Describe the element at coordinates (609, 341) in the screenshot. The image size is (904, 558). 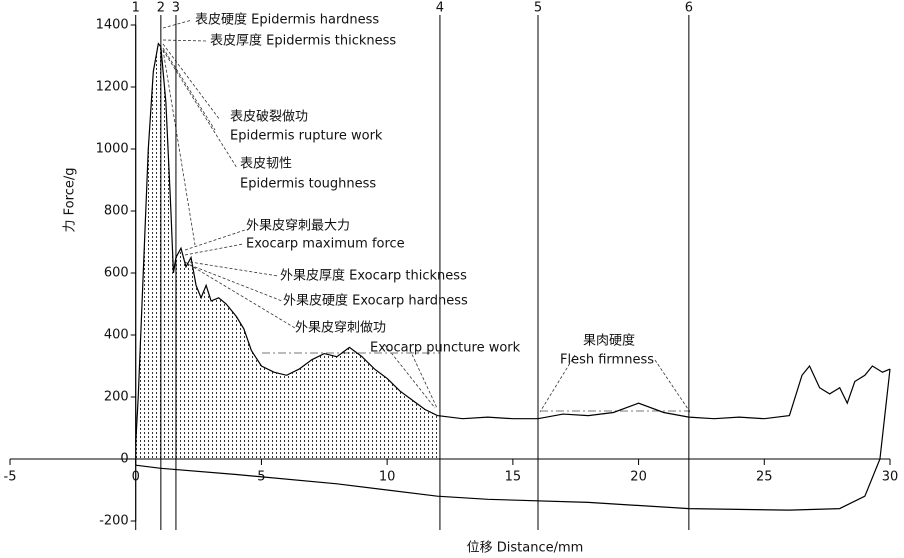
I see `annotation: 果肉硬度` at that location.